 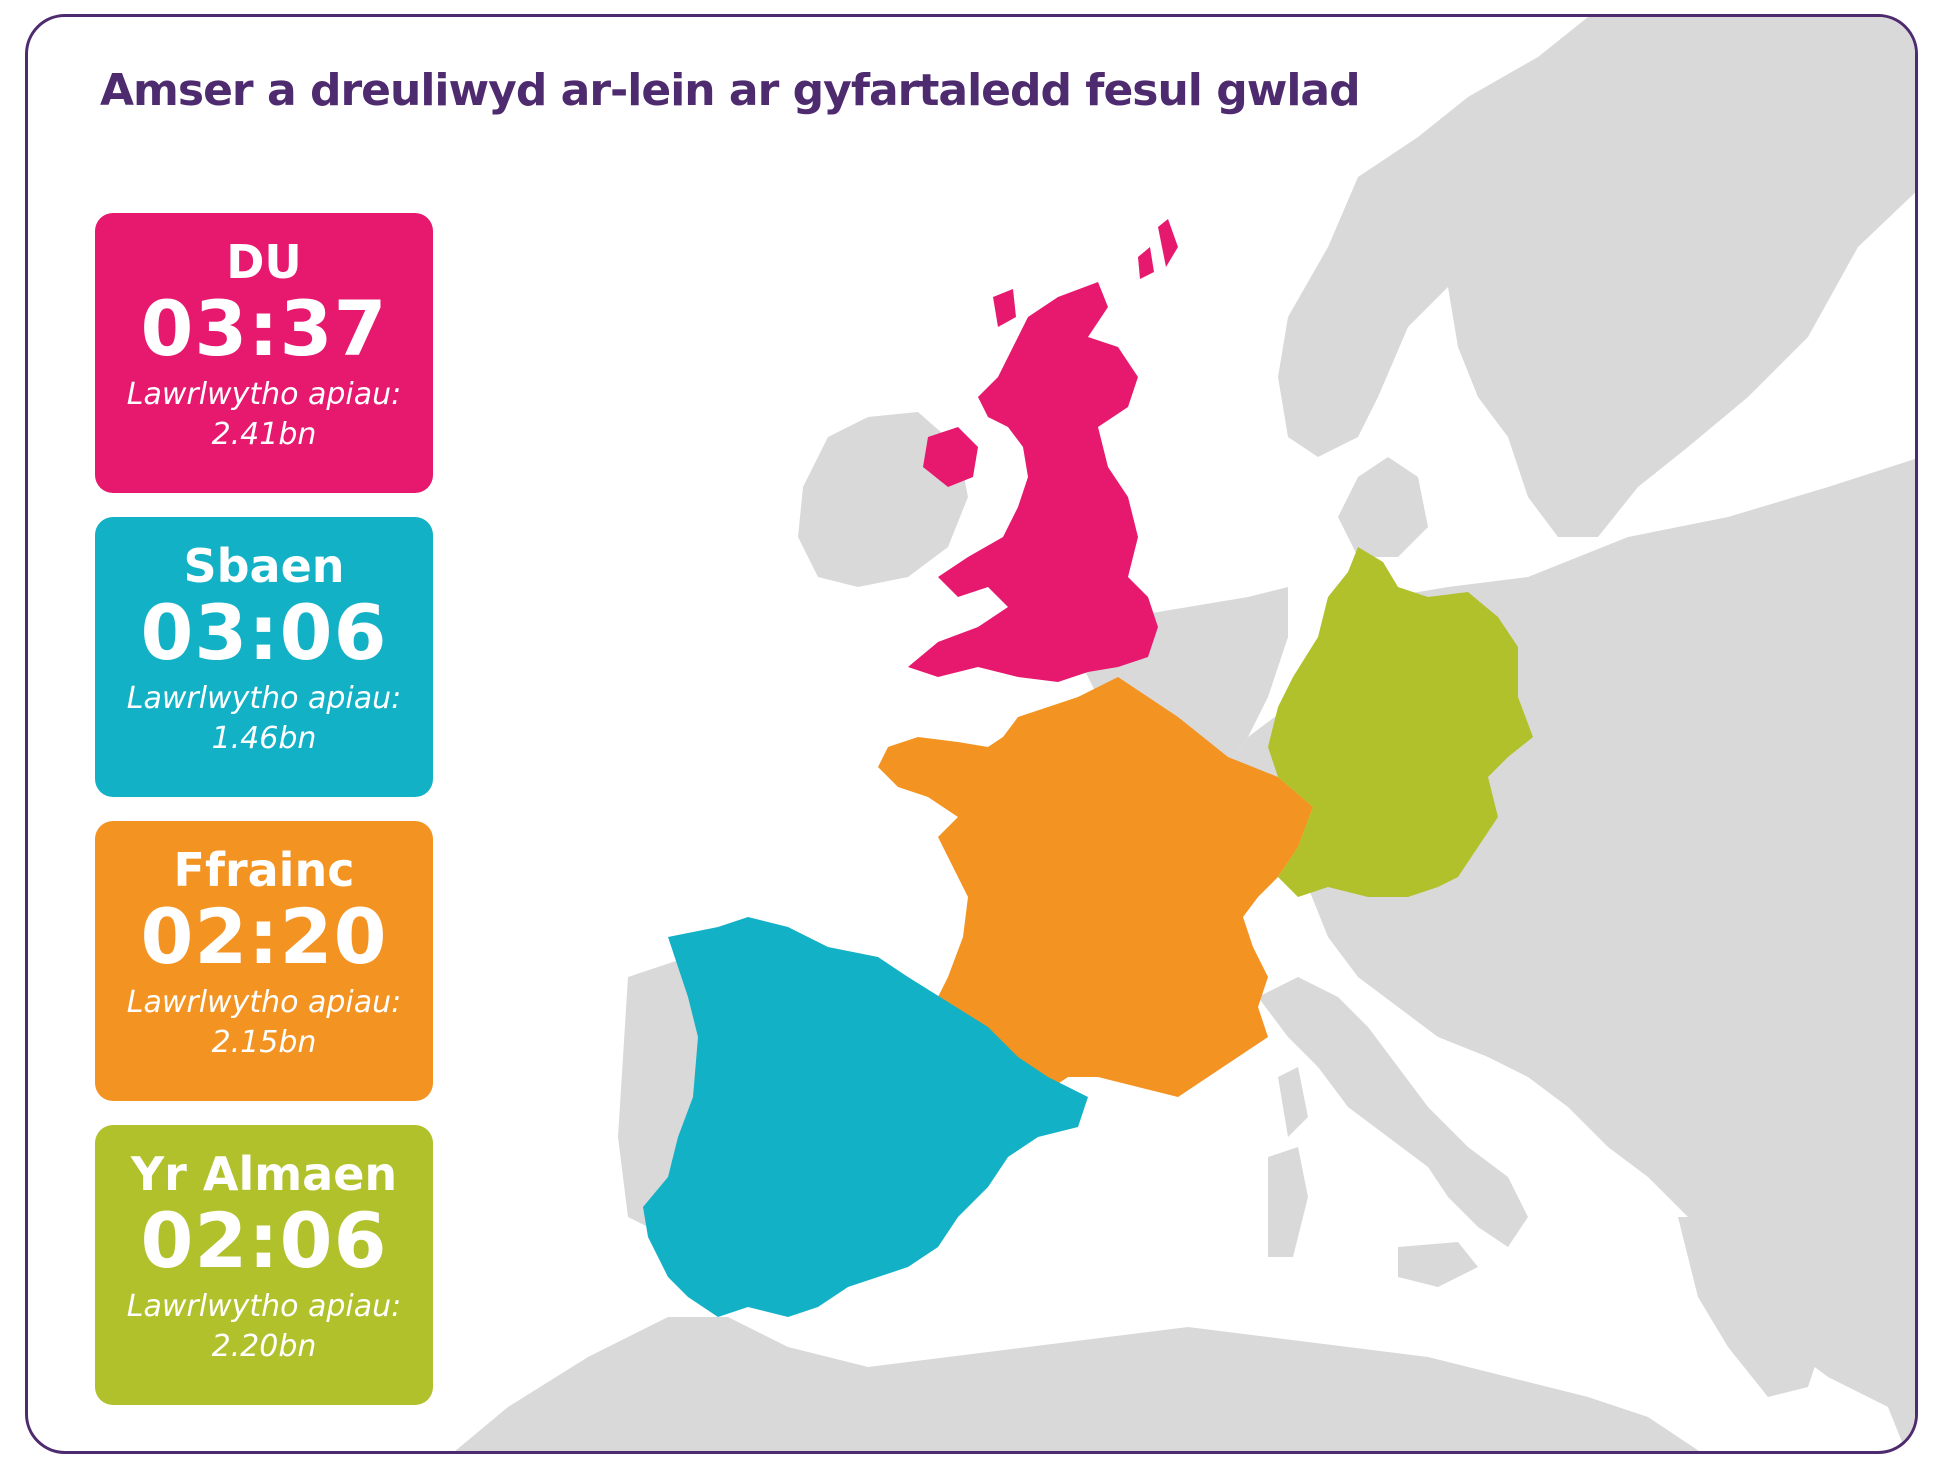 I want to click on stat-card-uk: DU 03:37 Lawrlwytho apiau: 2.41bn, so click(x=264, y=353).